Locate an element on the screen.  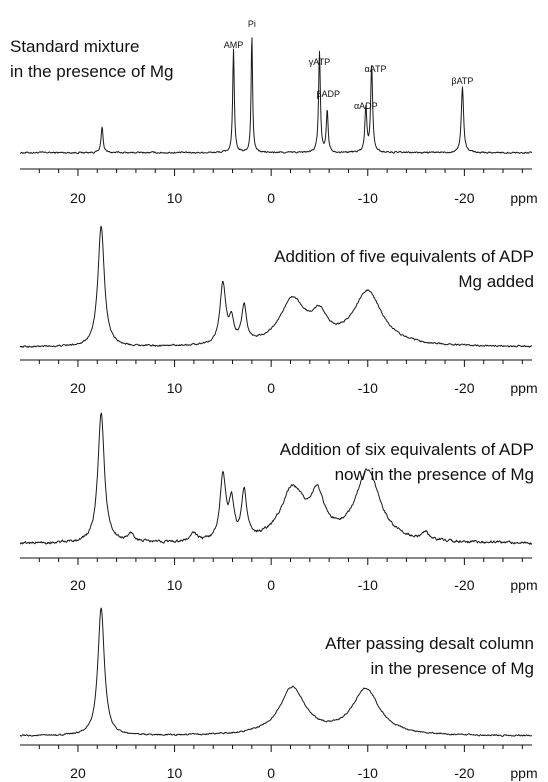
panel-title-line: Addition of six equivalents of ADP is located at coordinates (407, 449).